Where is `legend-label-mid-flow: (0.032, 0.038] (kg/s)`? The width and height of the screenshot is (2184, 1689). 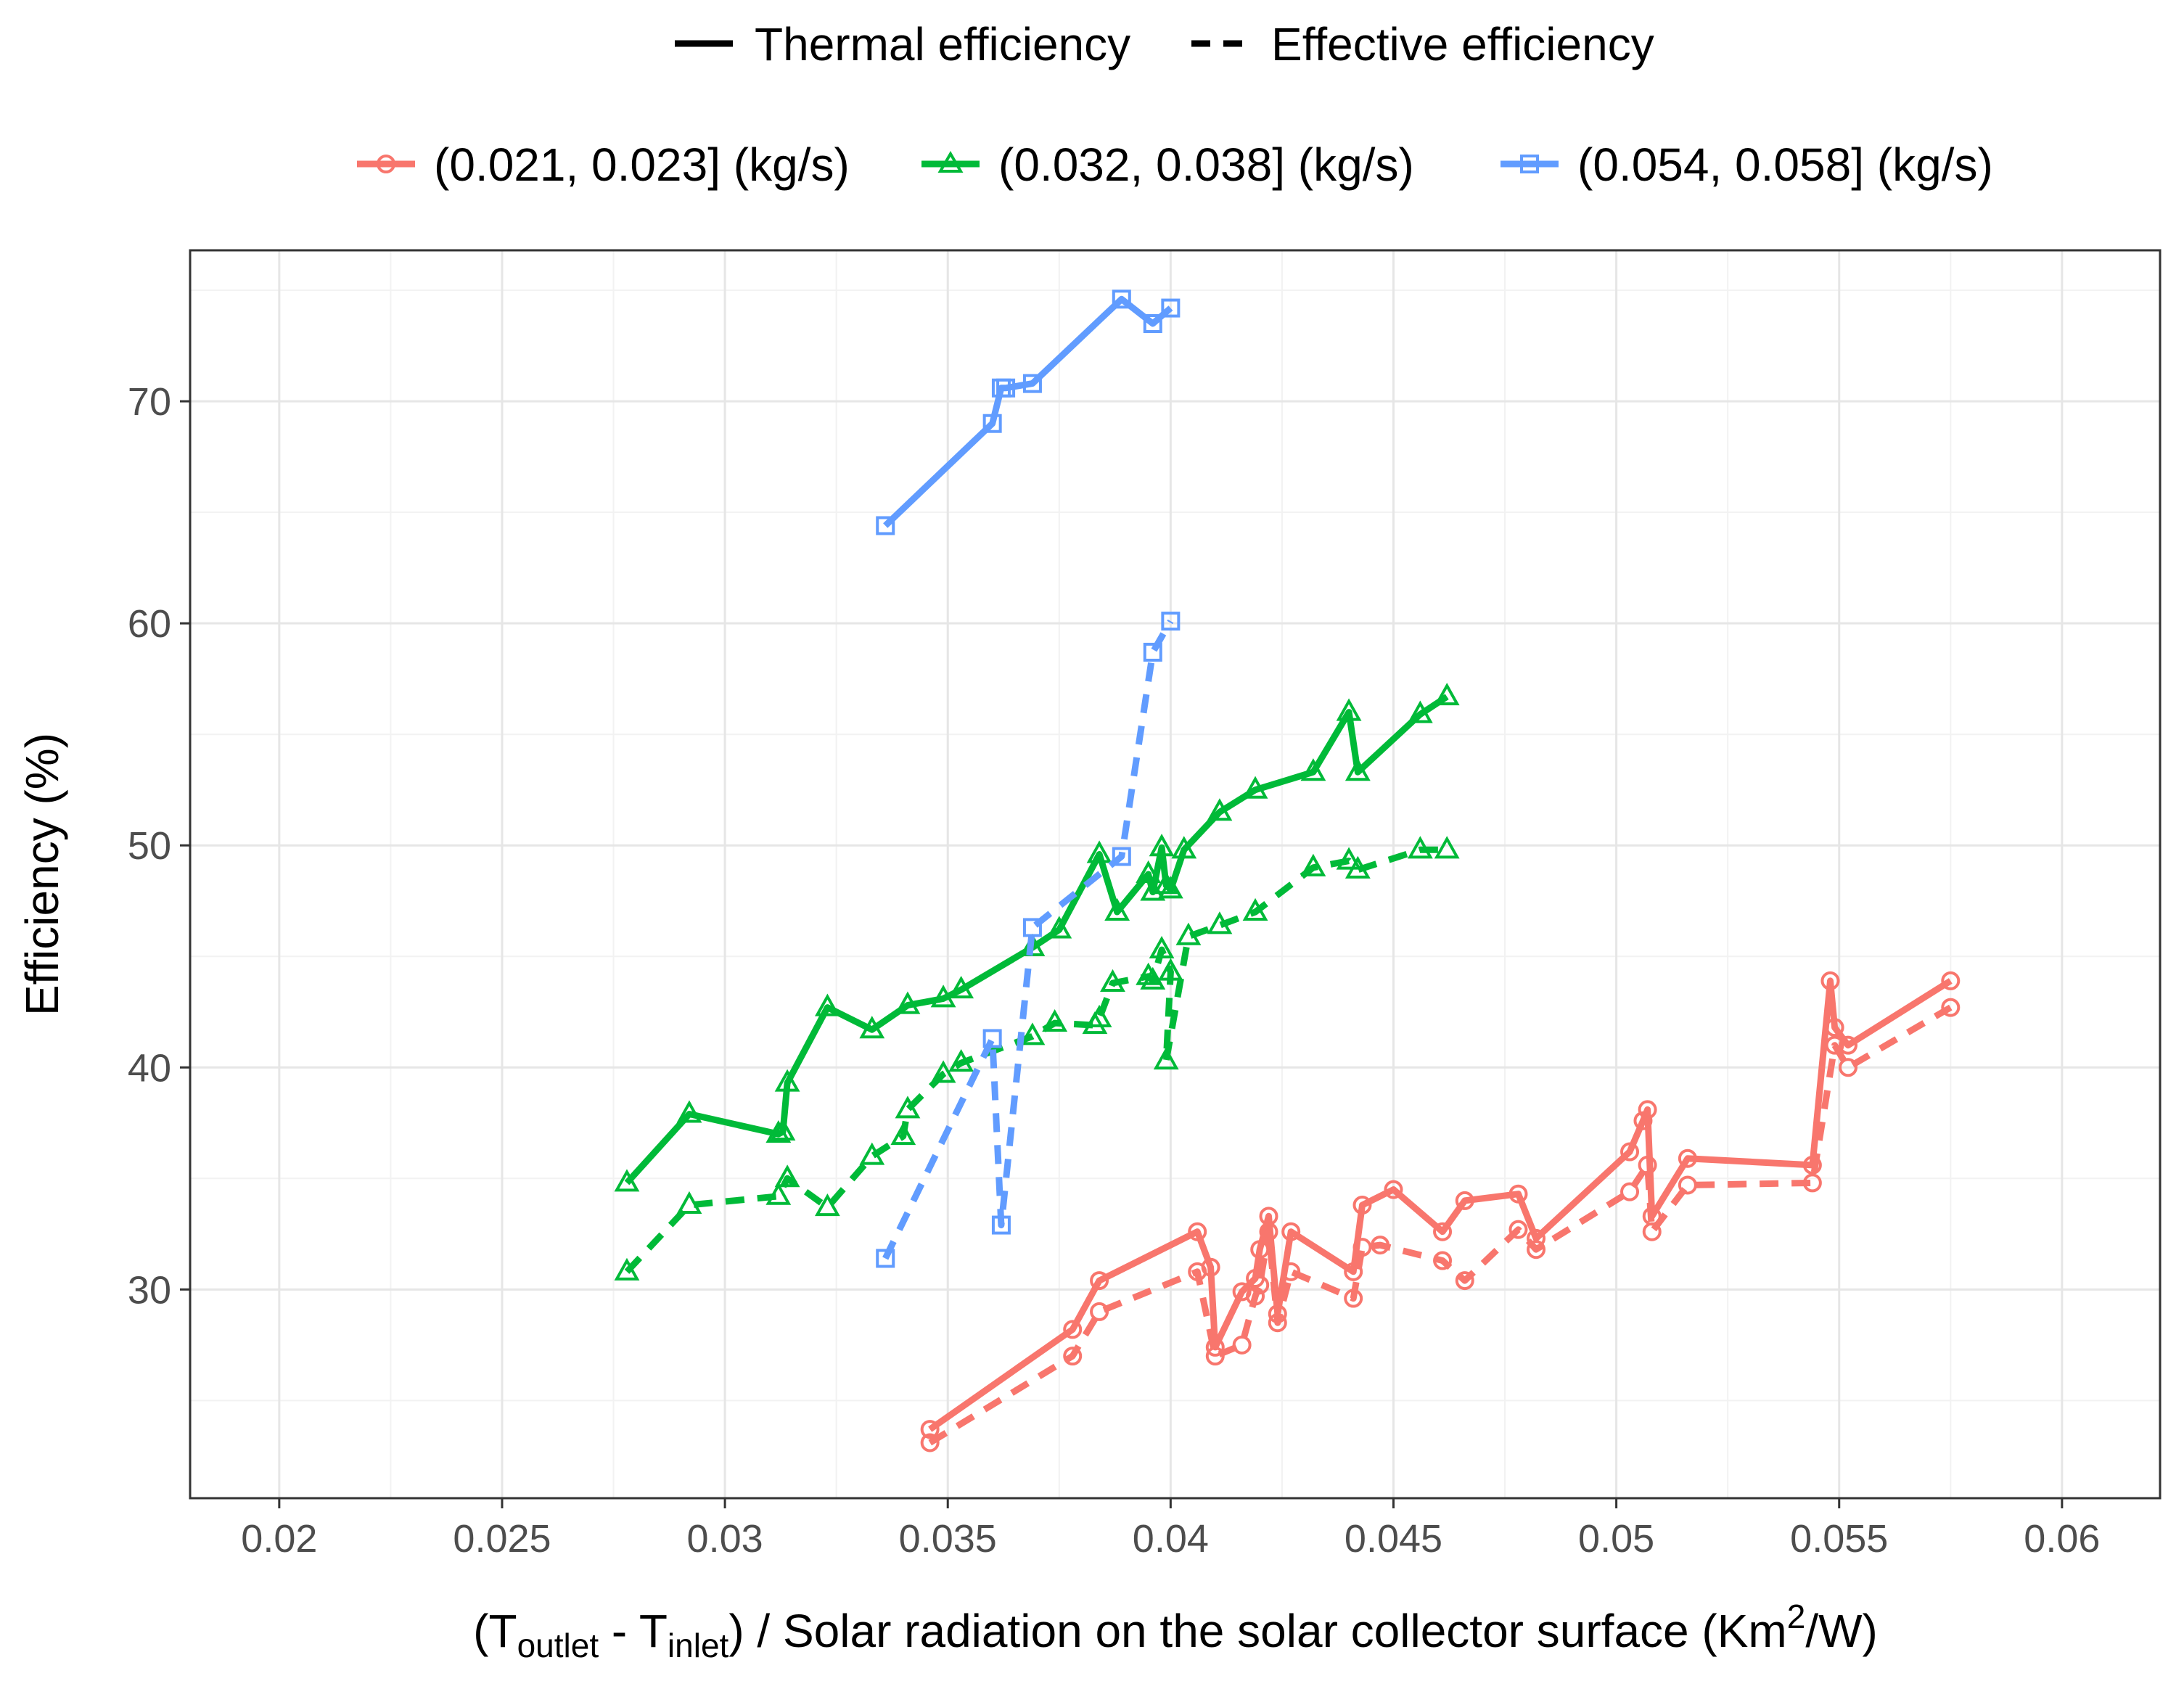 legend-label-mid-flow: (0.032, 0.038] (kg/s) is located at coordinates (1206, 165).